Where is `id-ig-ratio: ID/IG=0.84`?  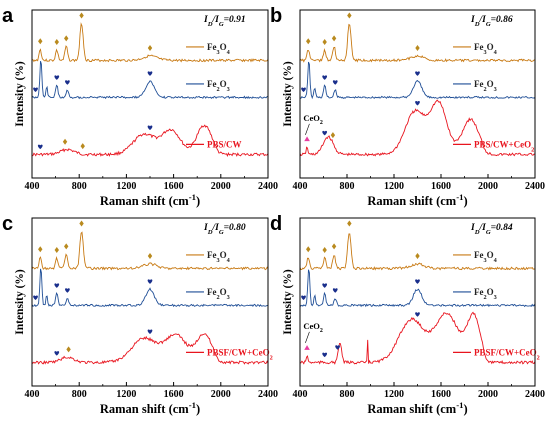 id-ig-ratio: ID/IG=0.84 is located at coordinates (491, 229).